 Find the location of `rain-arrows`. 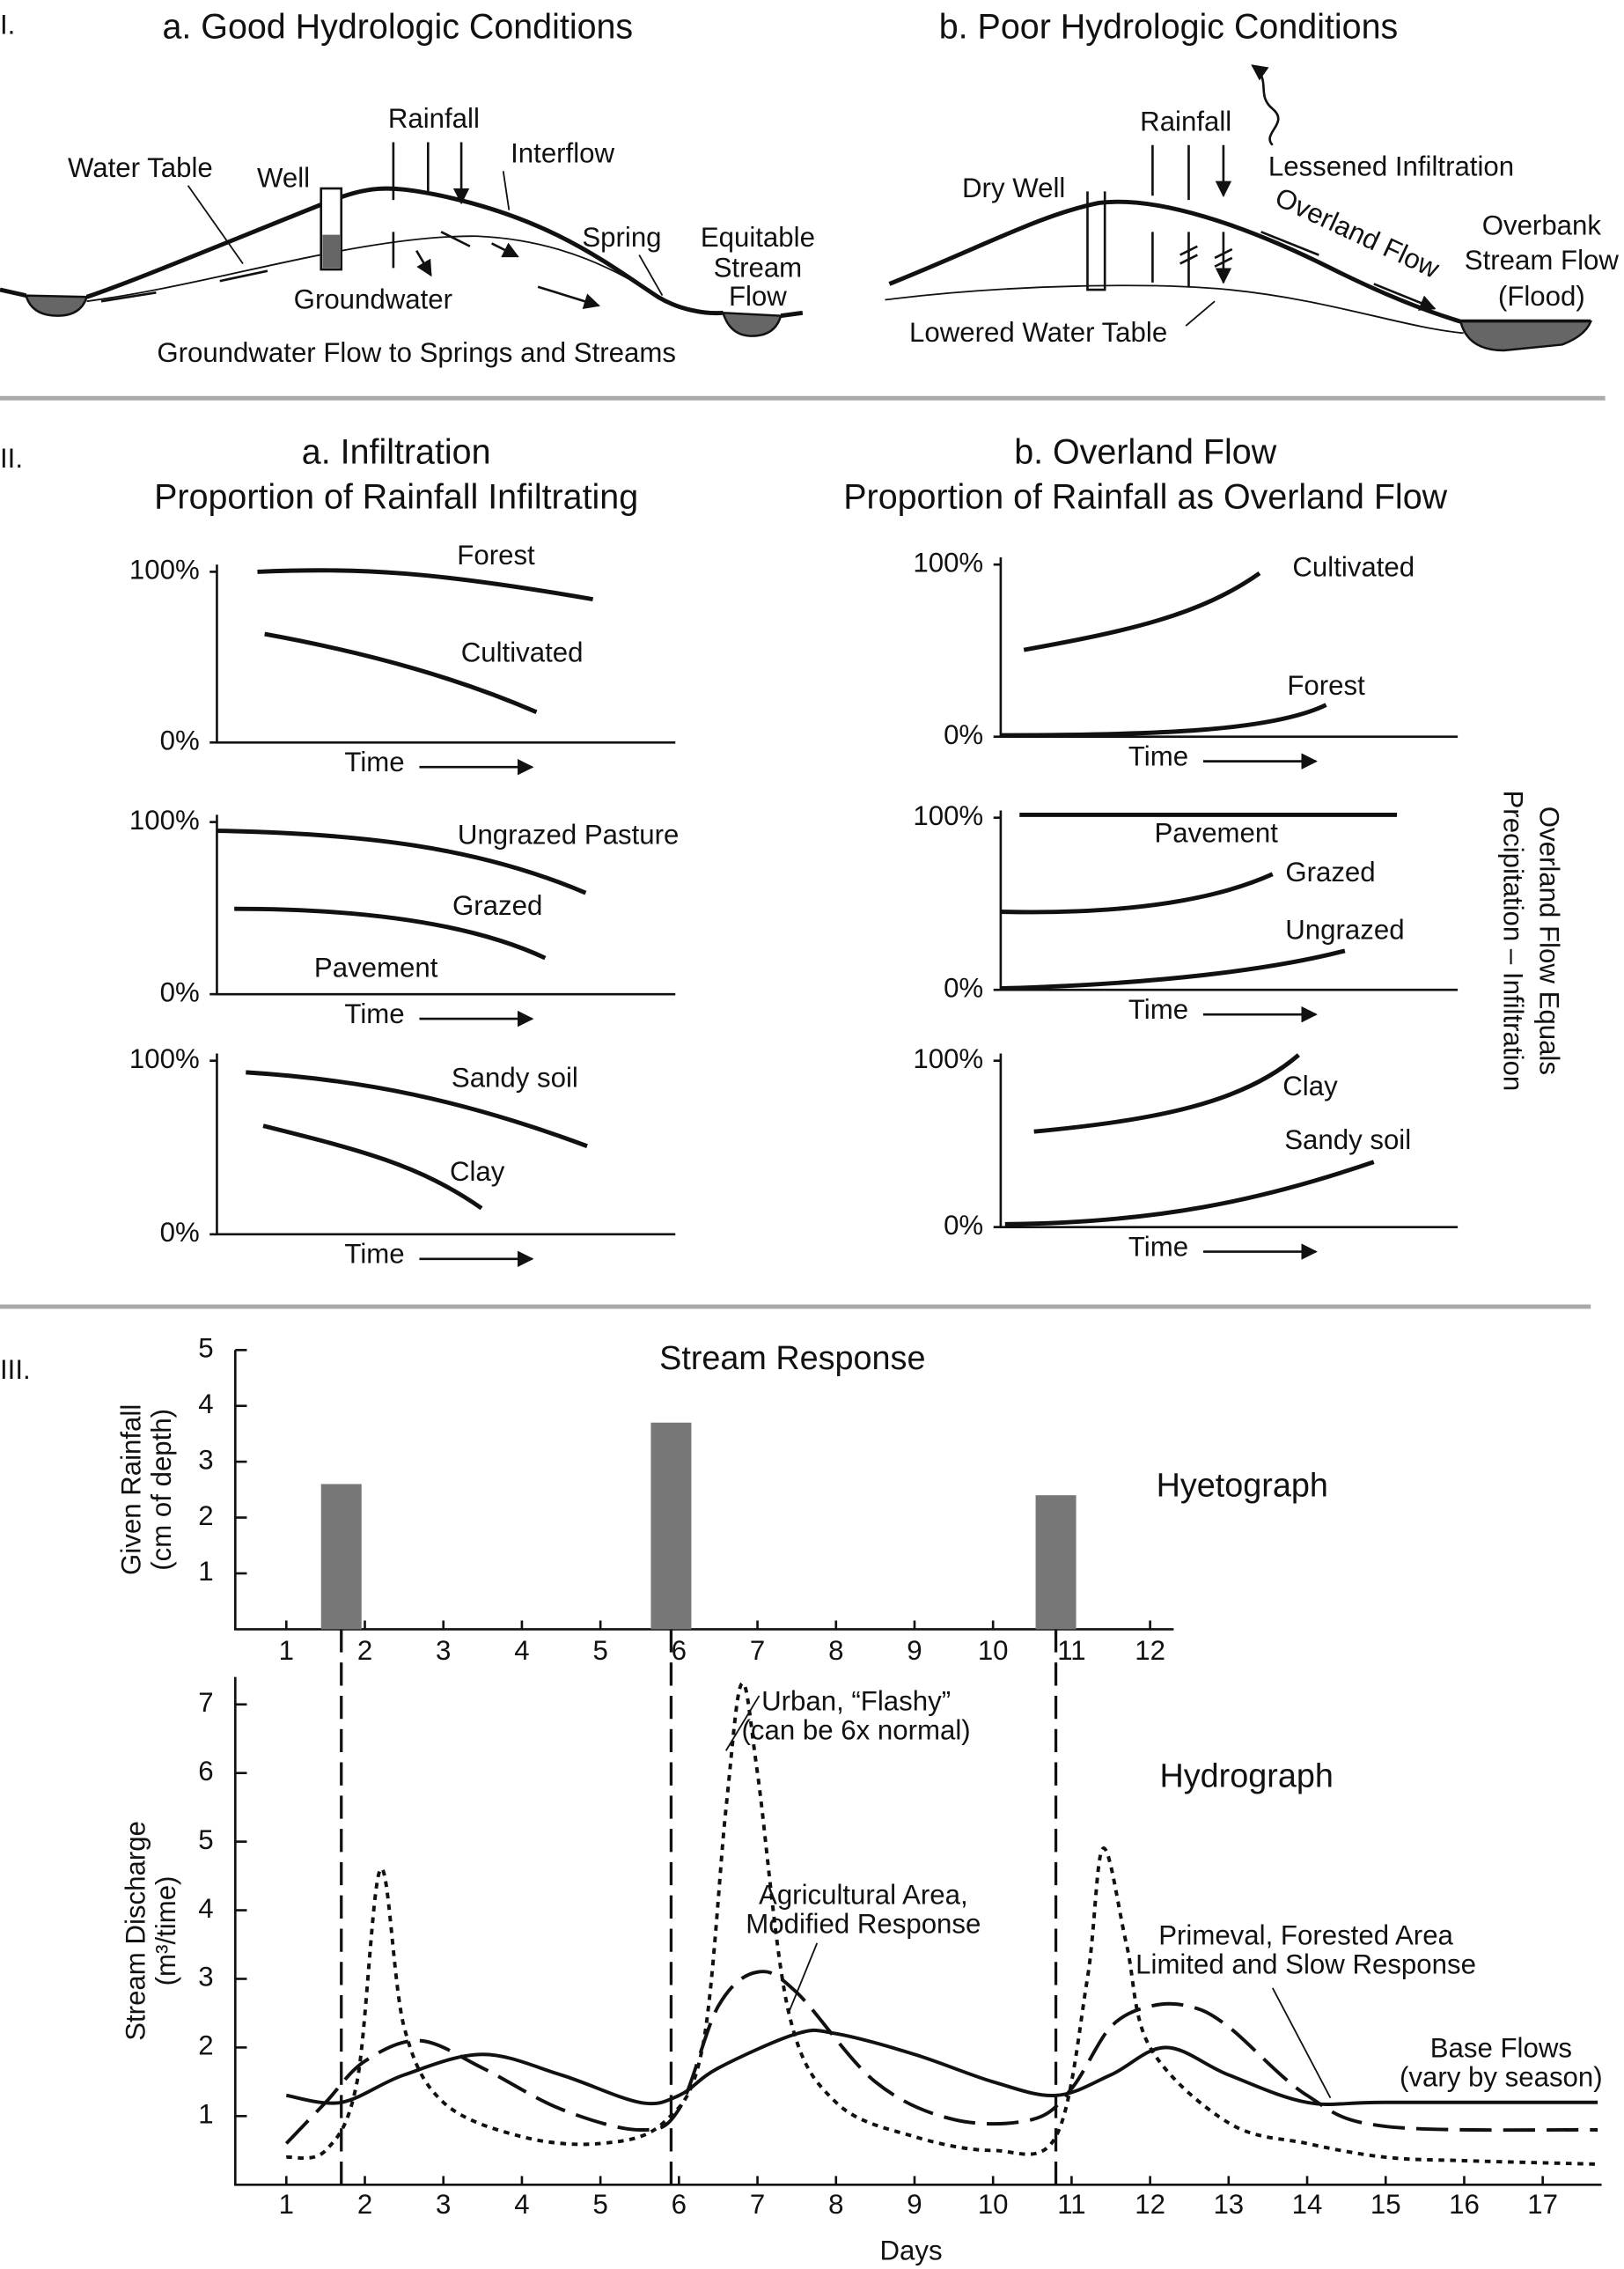

rain-arrows is located at coordinates (426, 172).